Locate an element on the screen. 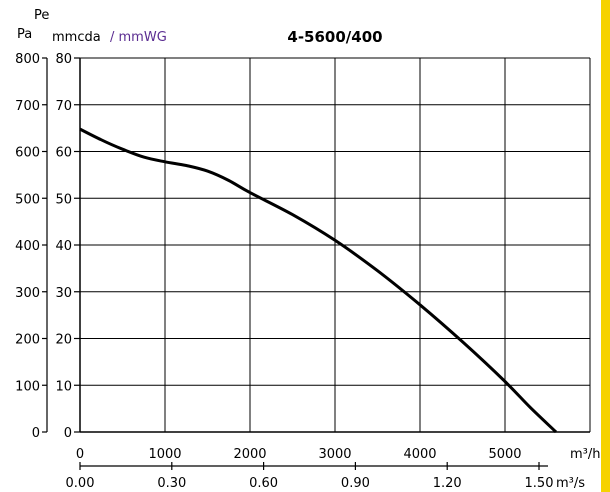 The width and height of the screenshot is (610, 492). x2-tick-label: 0.00 is located at coordinates (80, 483).